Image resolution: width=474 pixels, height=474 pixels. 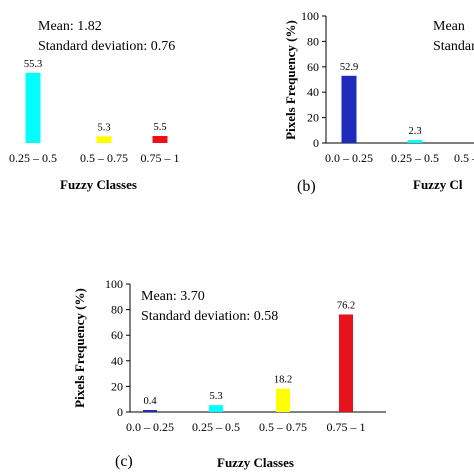 What do you see at coordinates (209, 316) in the screenshot?
I see `std-deviation-annotation: Standard deviation: 0.58` at bounding box center [209, 316].